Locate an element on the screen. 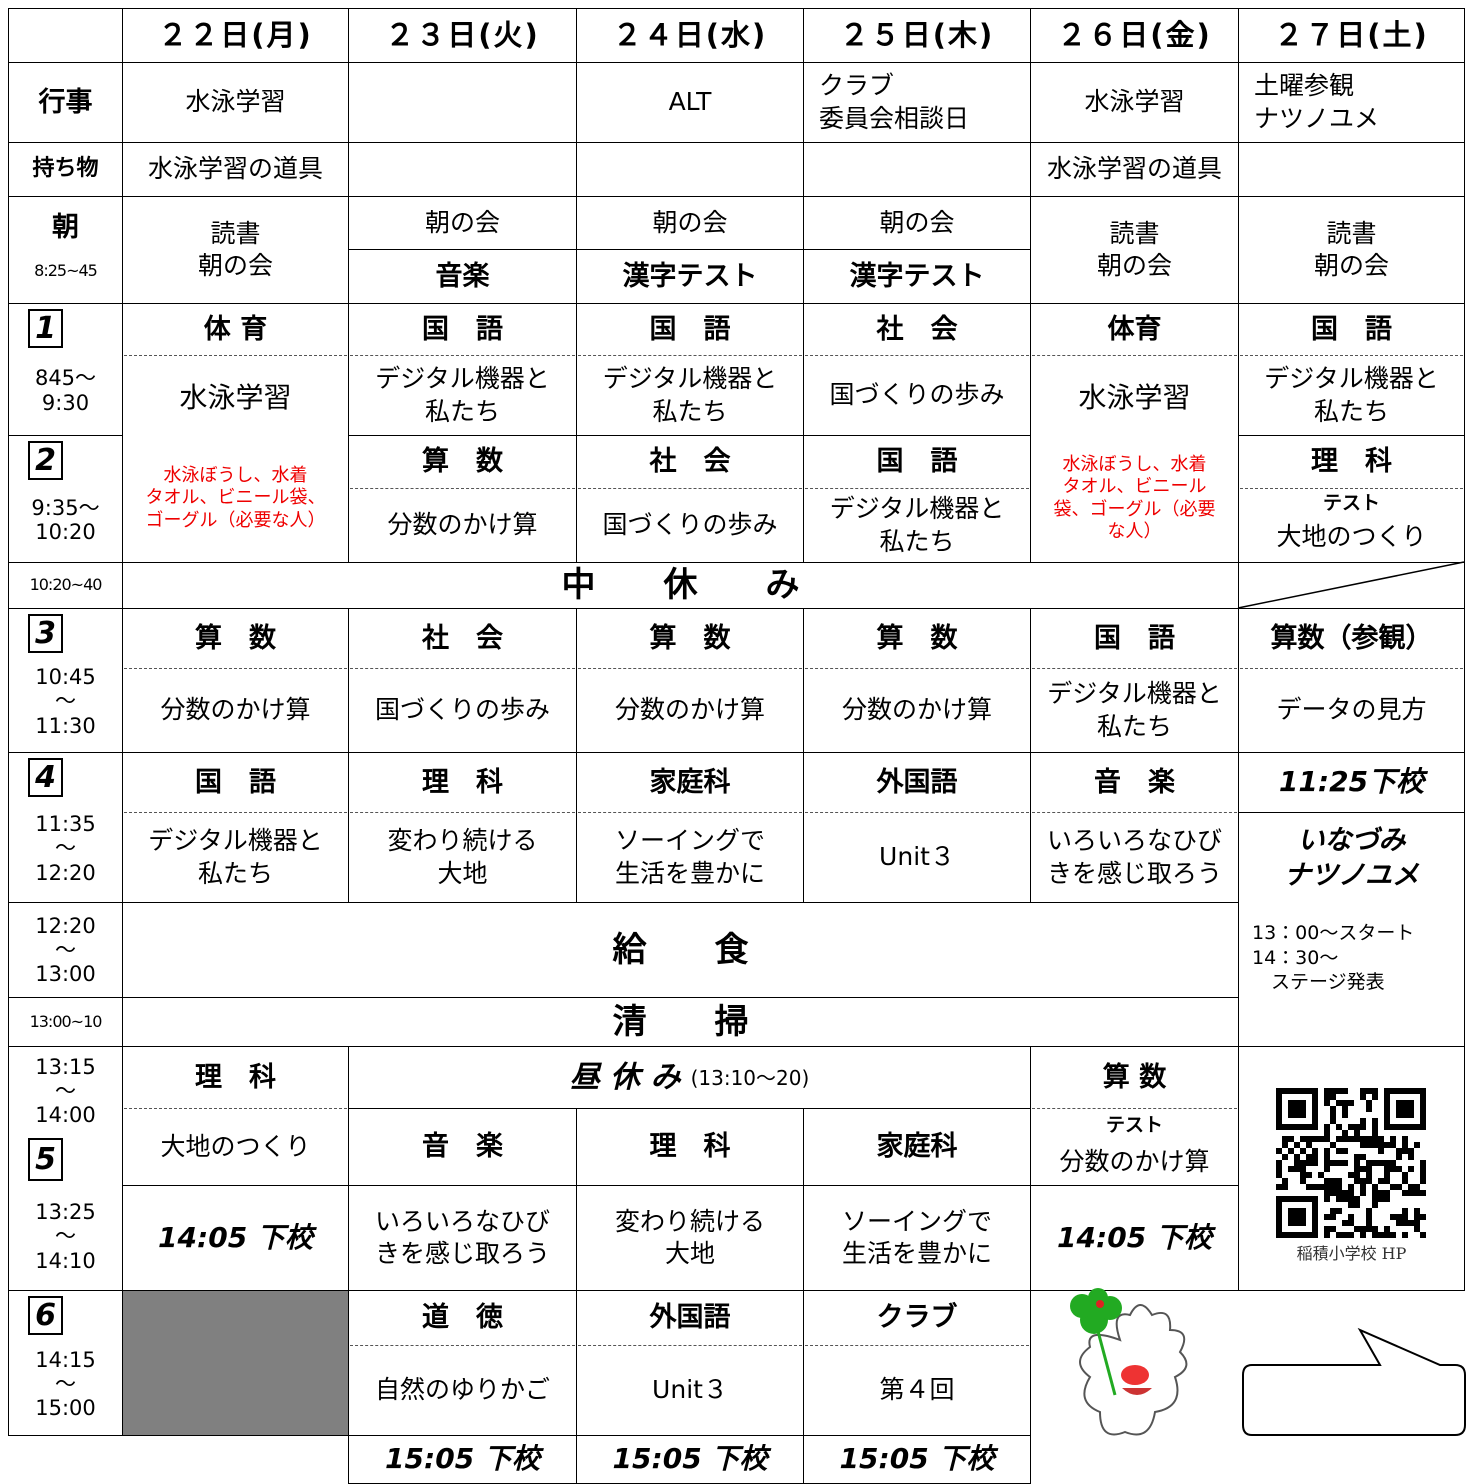 This screenshot has height=1484, width=1472. period-number: 6 is located at coordinates (45, 1315).